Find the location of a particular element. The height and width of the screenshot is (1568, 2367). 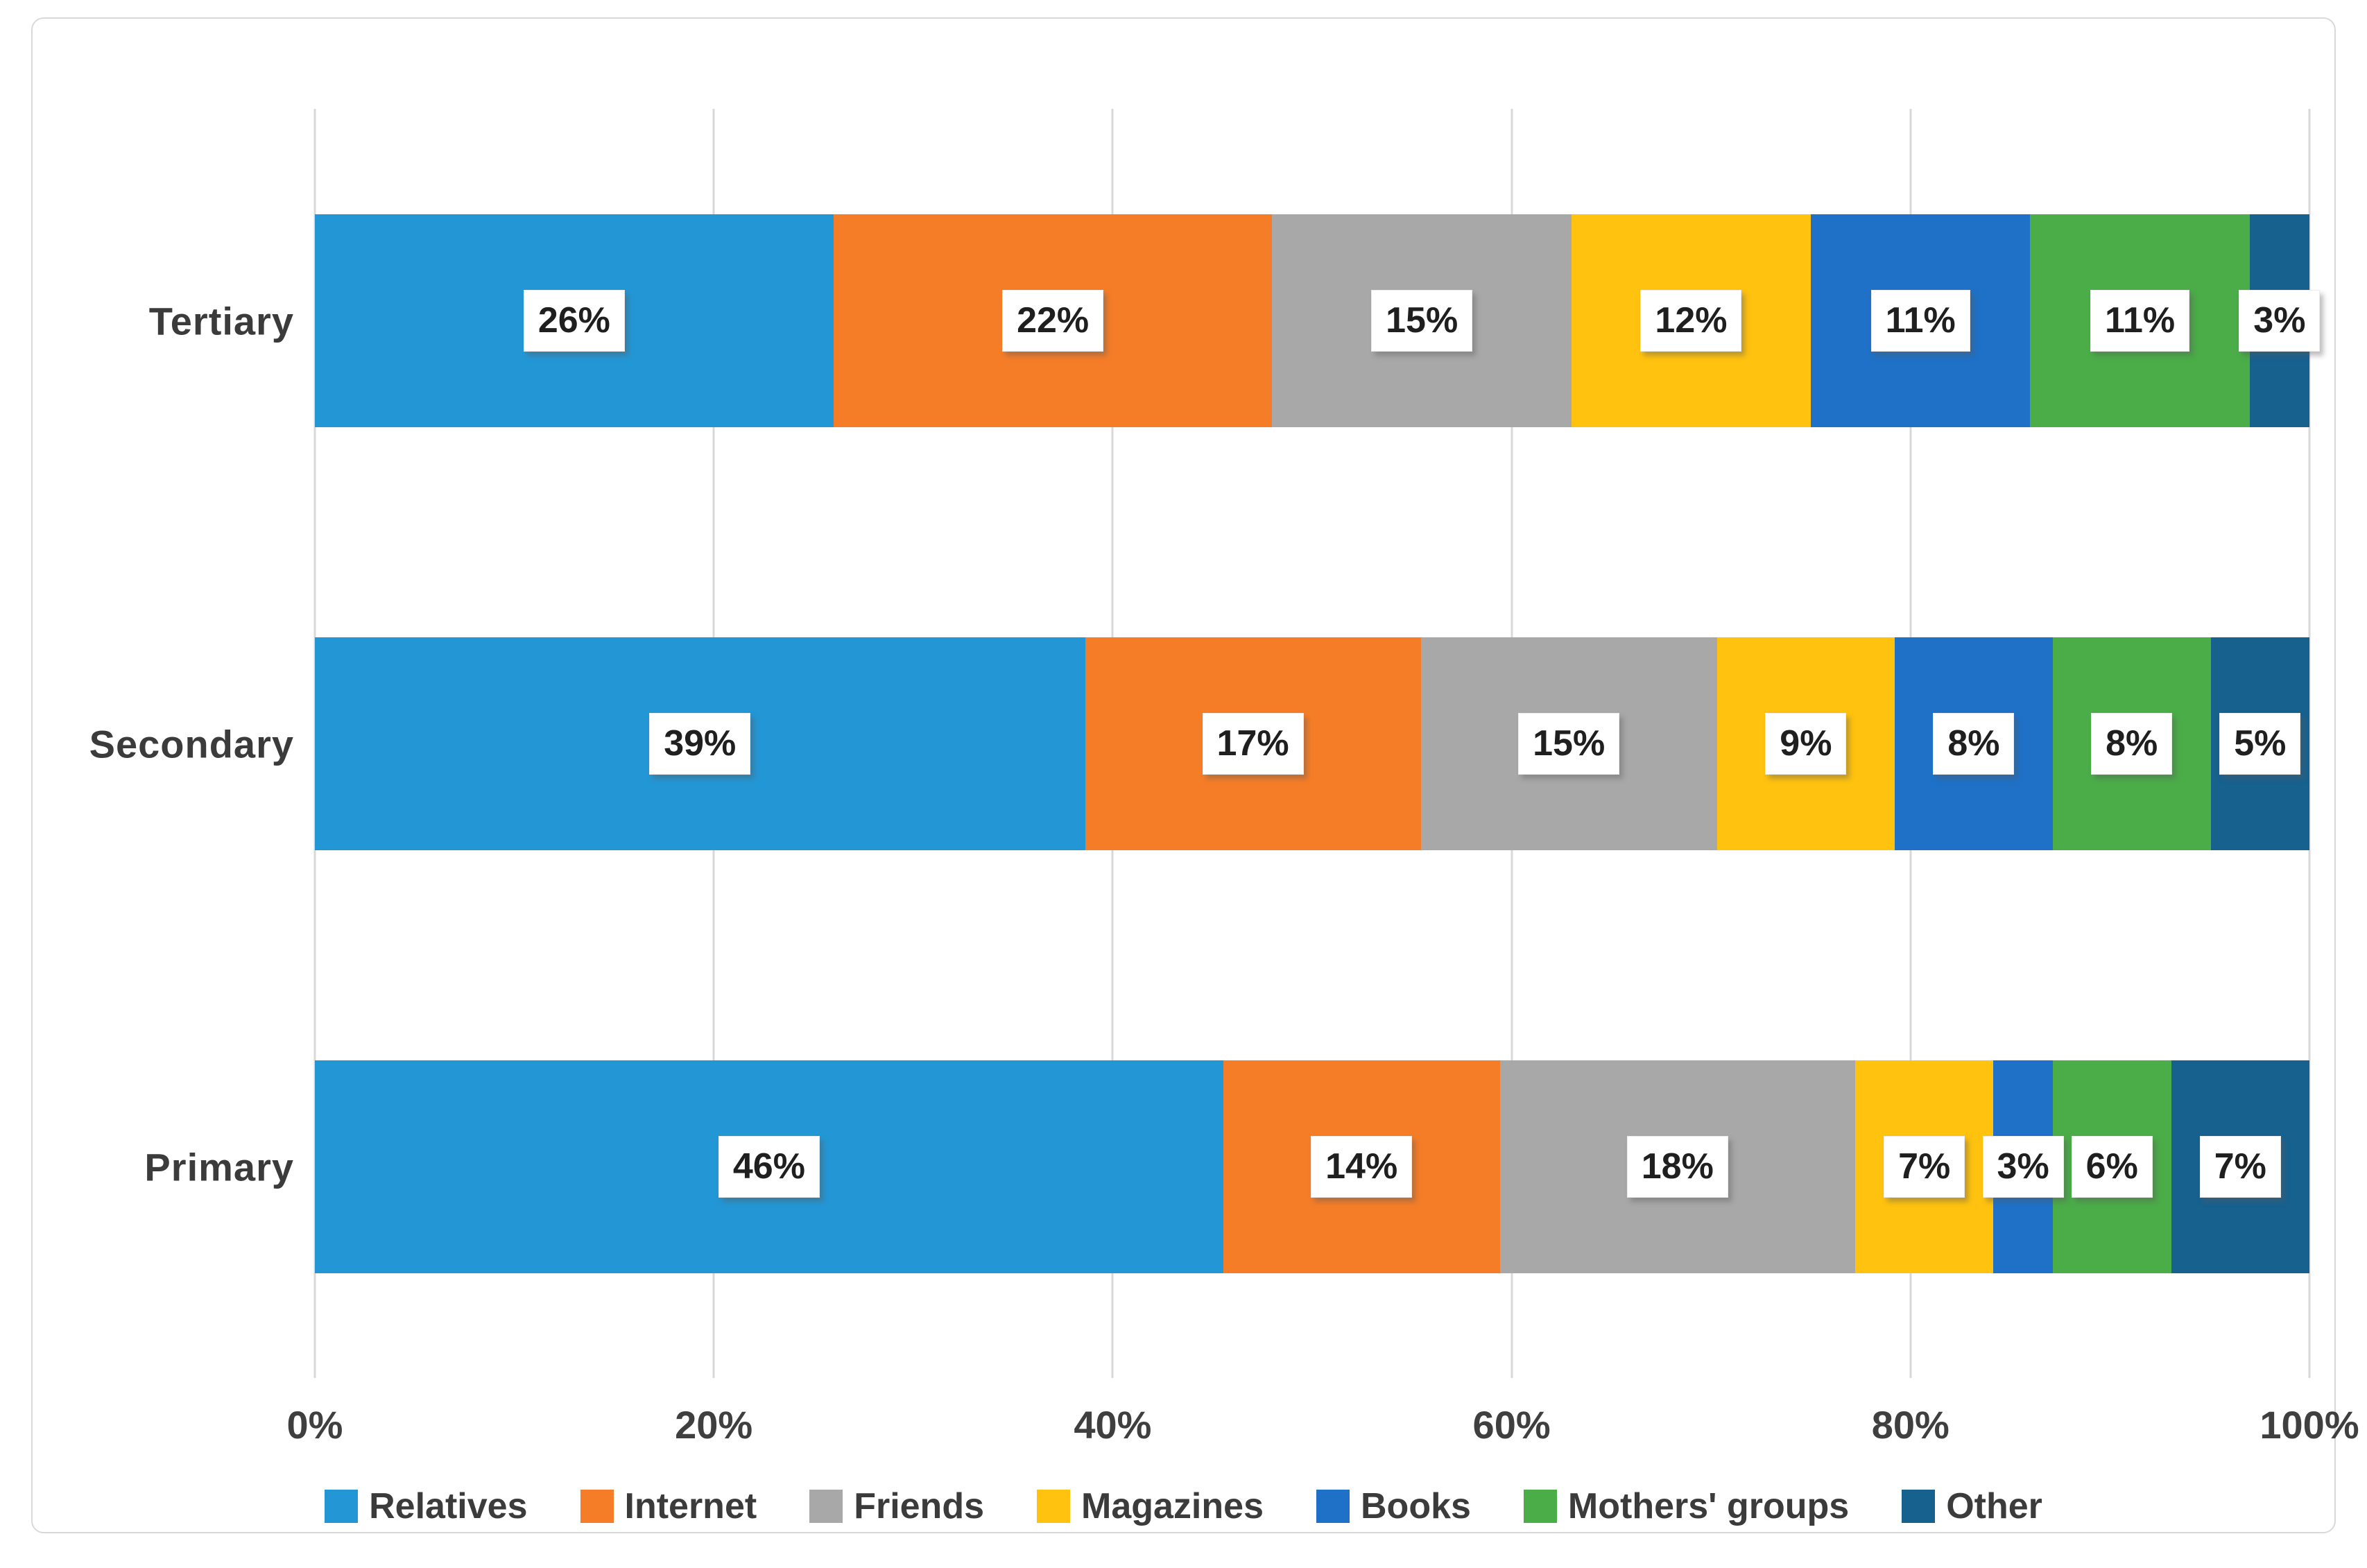

x-tick-label: 80% is located at coordinates (1910, 1425).